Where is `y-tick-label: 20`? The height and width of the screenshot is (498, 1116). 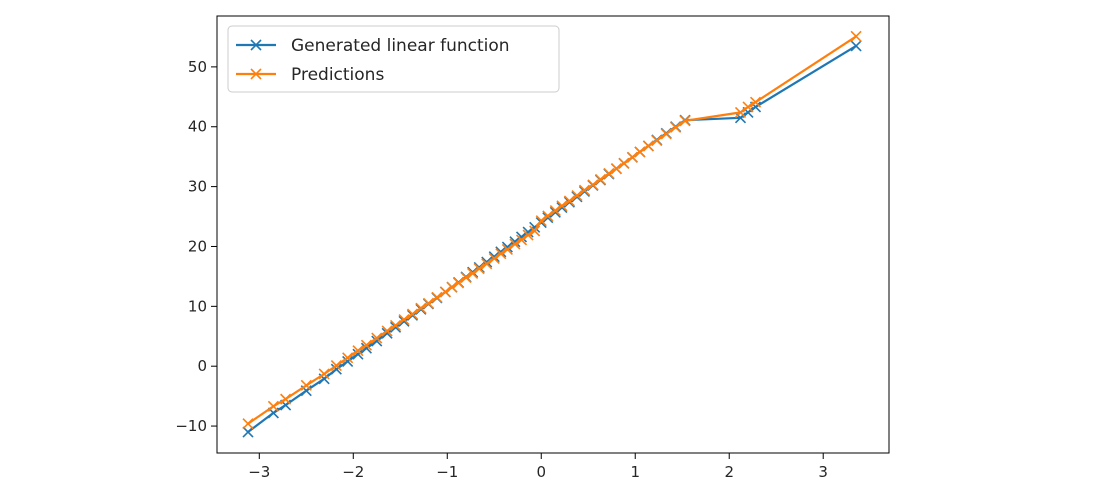
y-tick-label: 20 is located at coordinates (197, 246).